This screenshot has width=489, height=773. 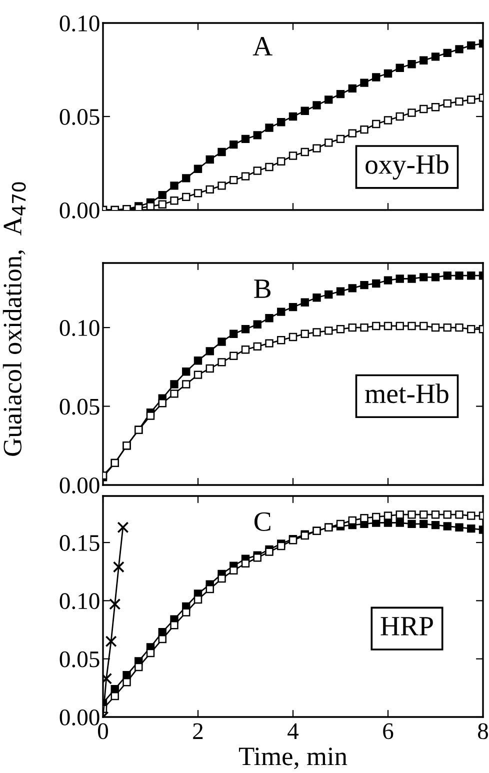 What do you see at coordinates (293, 759) in the screenshot?
I see `x-axis-title: Time, min` at bounding box center [293, 759].